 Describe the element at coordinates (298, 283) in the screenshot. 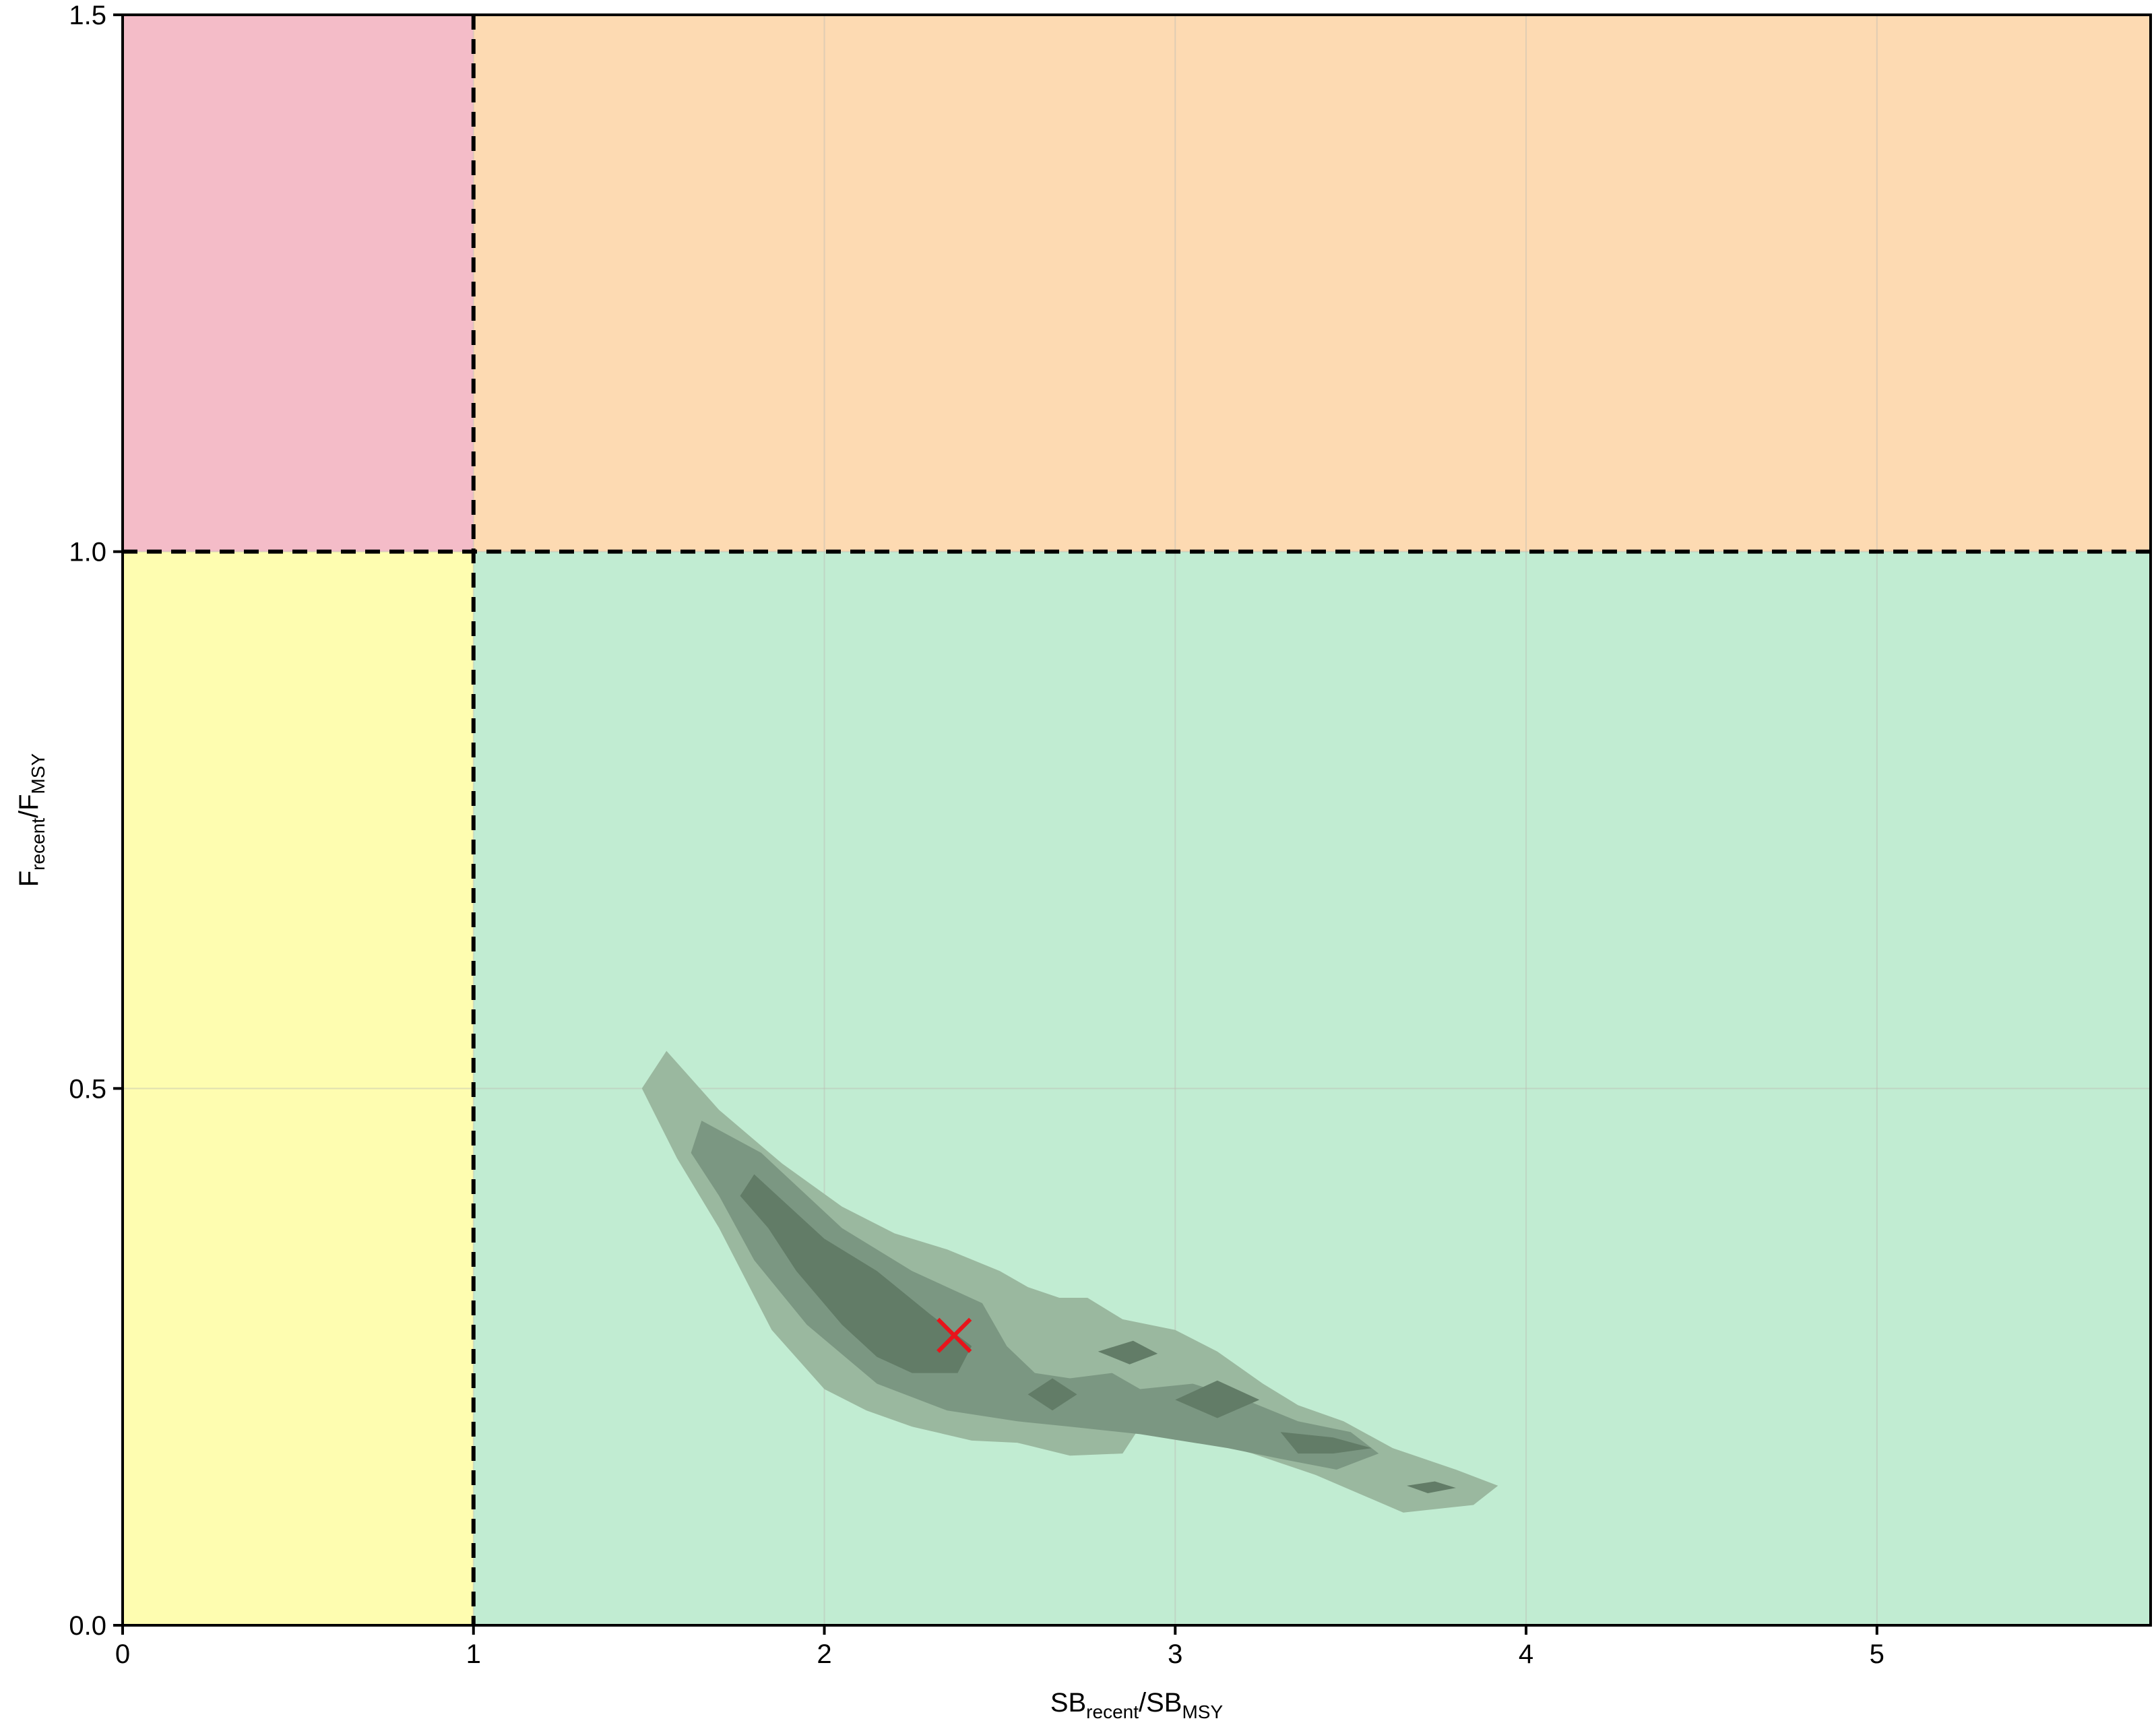

I see `quadrant-overfished-overfishing` at that location.